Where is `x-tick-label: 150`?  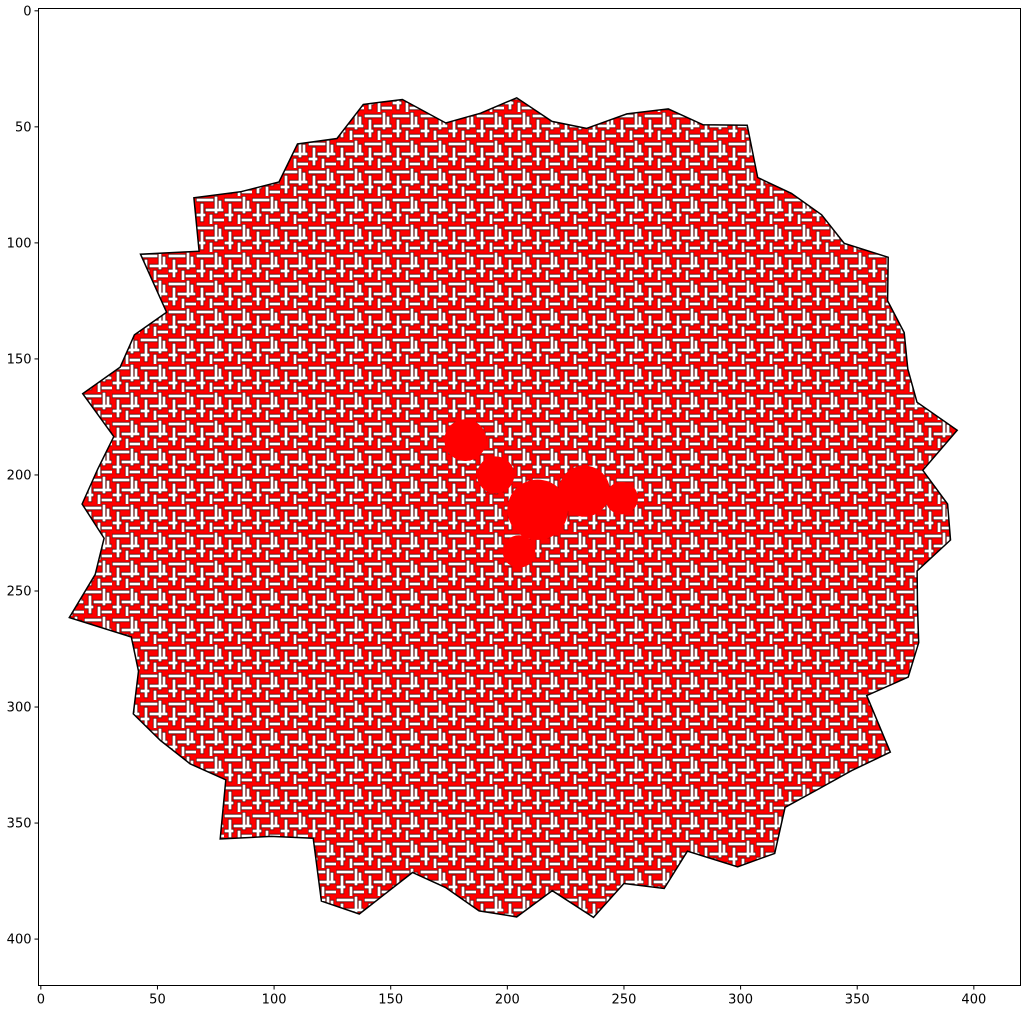 x-tick-label: 150 is located at coordinates (390, 1000).